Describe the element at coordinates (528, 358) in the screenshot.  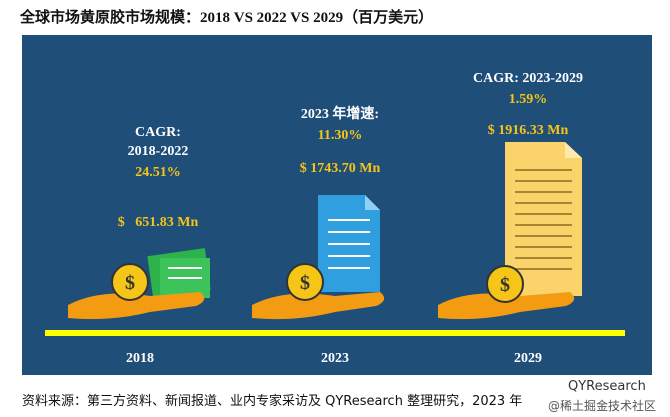
I see `year-label: 2029` at that location.